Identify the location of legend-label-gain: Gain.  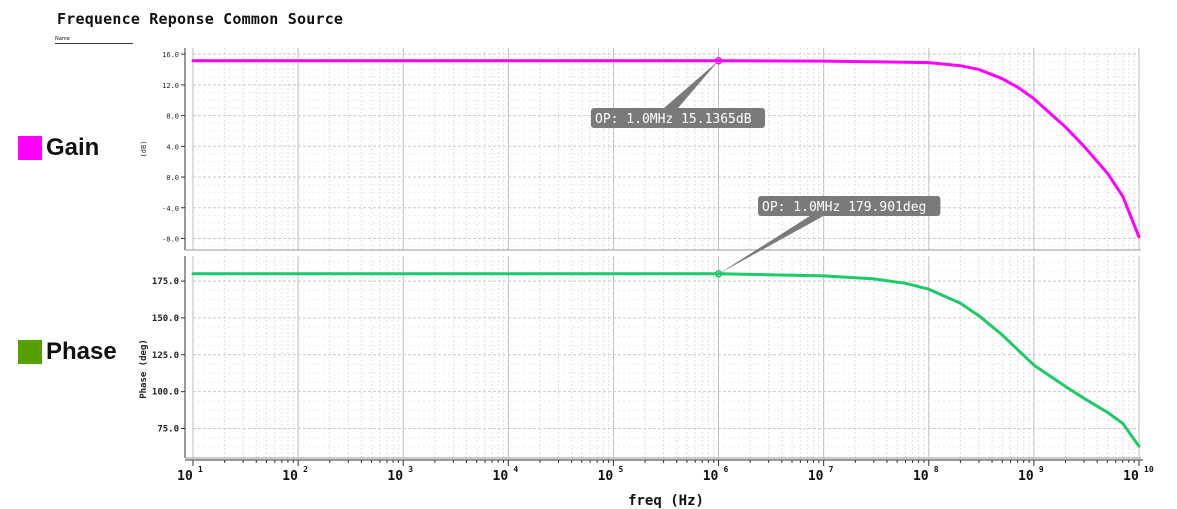
(73, 147).